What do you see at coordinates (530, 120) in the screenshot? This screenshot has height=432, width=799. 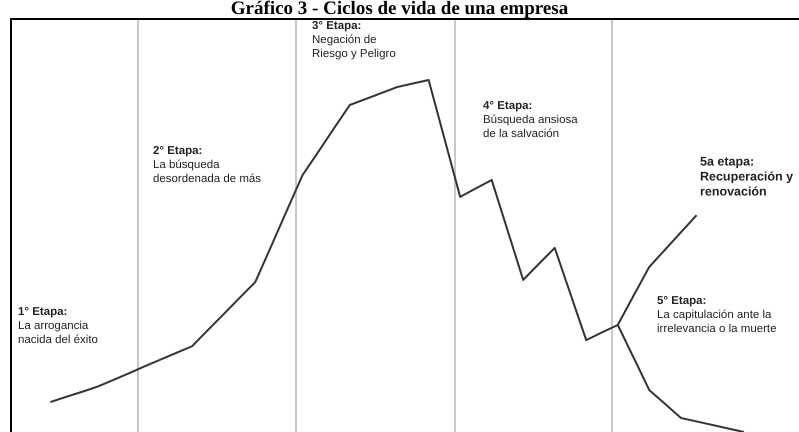 I see `annotation: 4° Etapa: Búsqueda ansiosa de la salvación` at bounding box center [530, 120].